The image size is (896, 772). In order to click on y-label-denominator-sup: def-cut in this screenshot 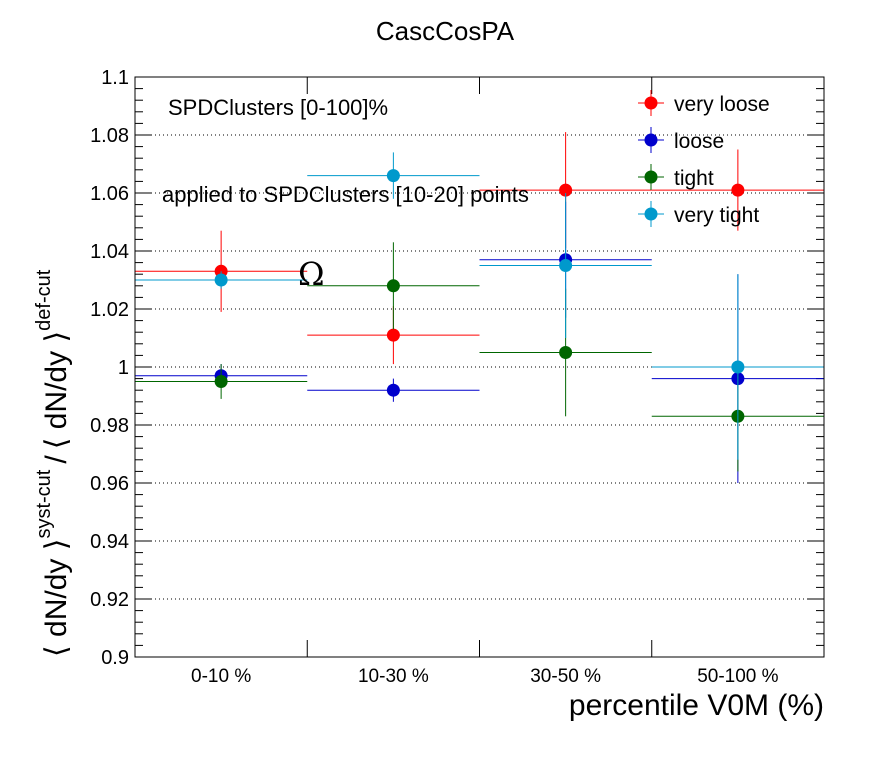, I will do `click(44, 300)`.